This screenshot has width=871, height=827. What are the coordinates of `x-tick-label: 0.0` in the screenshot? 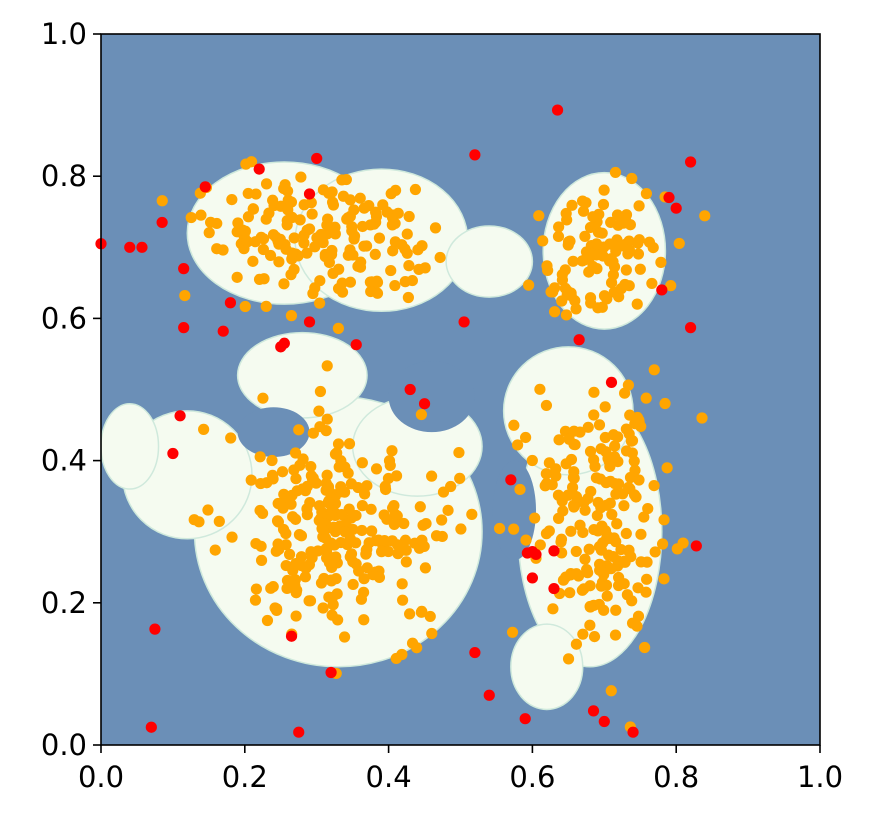 It's located at (101, 777).